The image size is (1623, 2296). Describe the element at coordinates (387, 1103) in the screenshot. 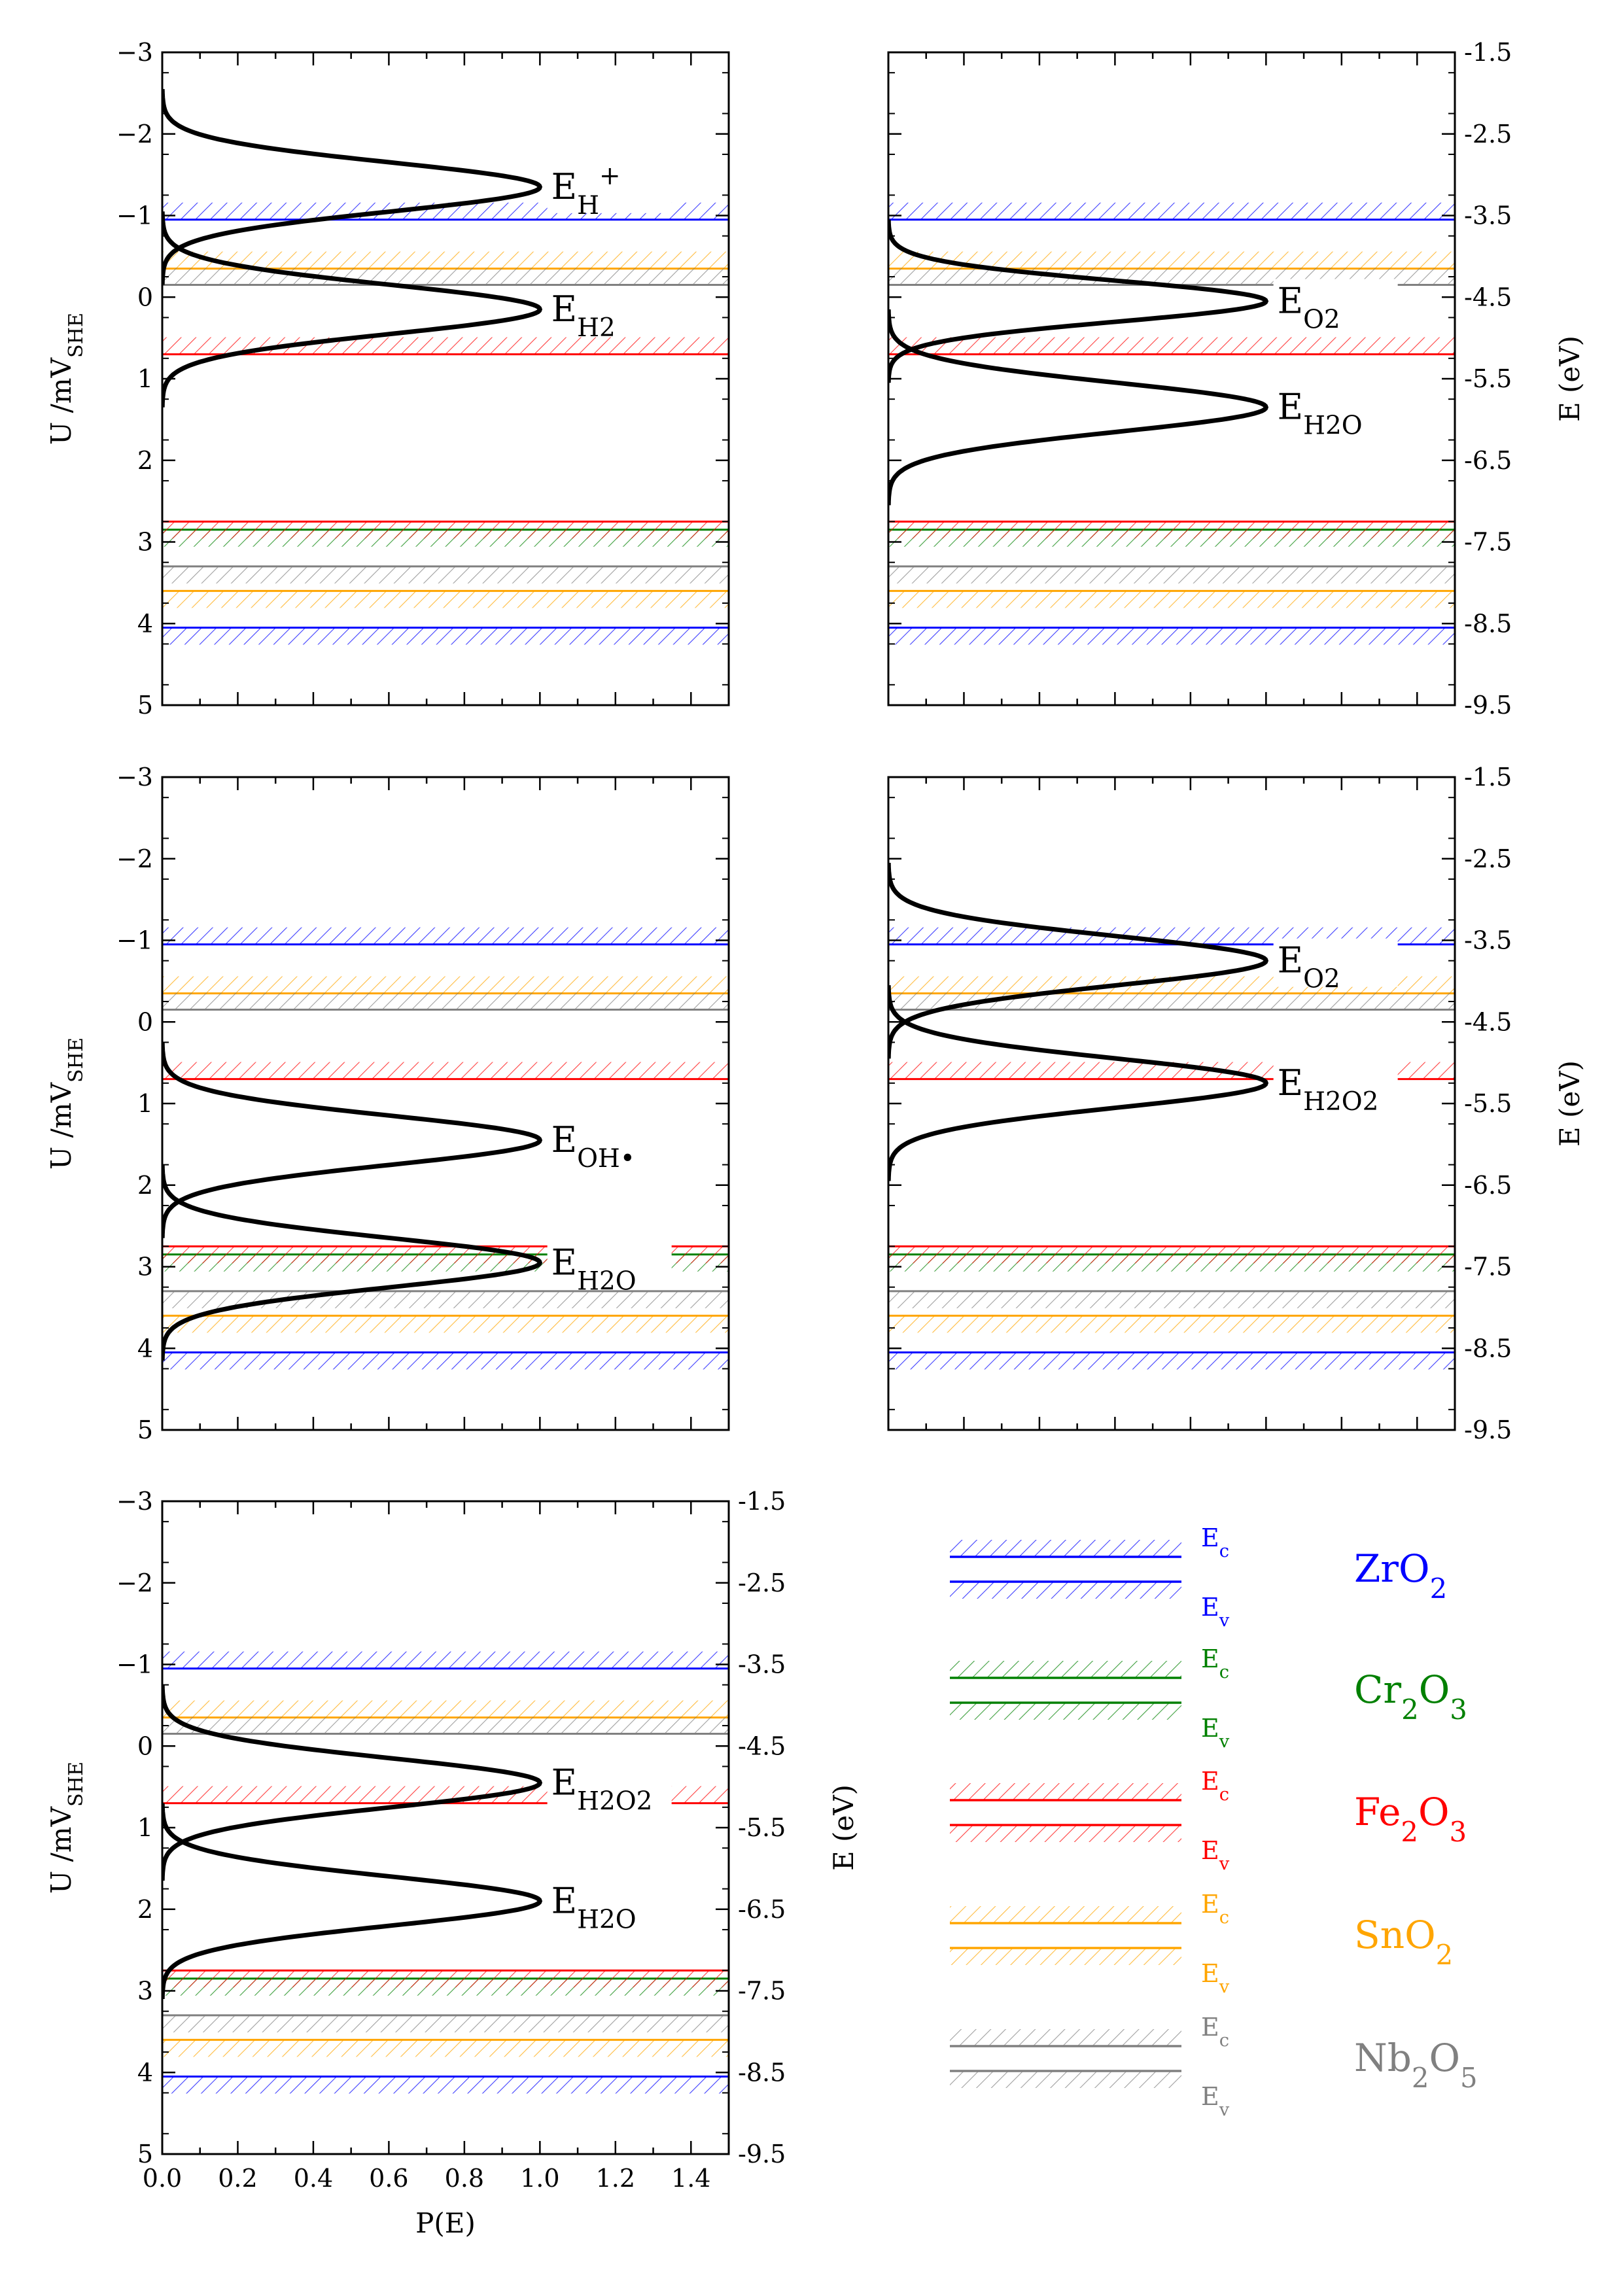

I see `panel-middle-left: EOH• EH2O −3 −2 −1 0 1 2 3 4 5 U /mVSHE` at that location.